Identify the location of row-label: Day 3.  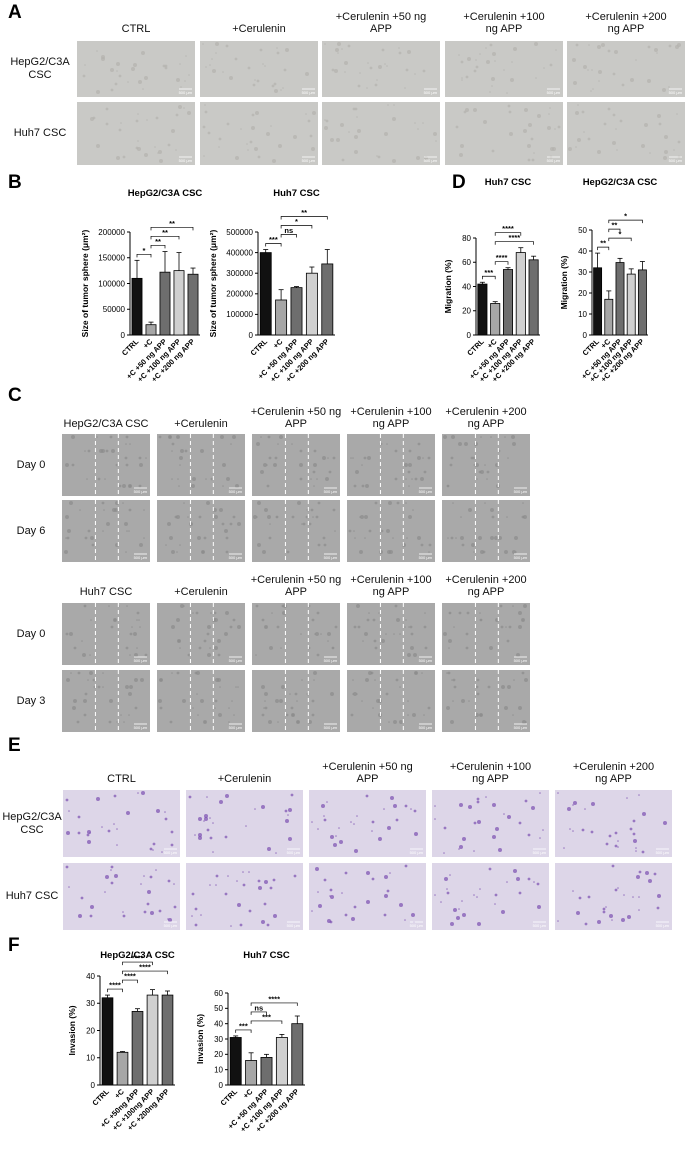
(31, 700).